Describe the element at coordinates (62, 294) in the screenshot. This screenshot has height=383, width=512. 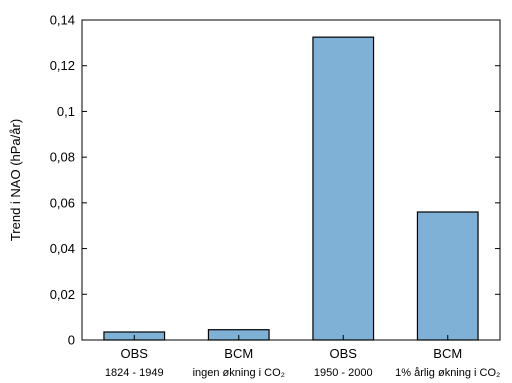
I see `y-tick-label: 0,02` at that location.